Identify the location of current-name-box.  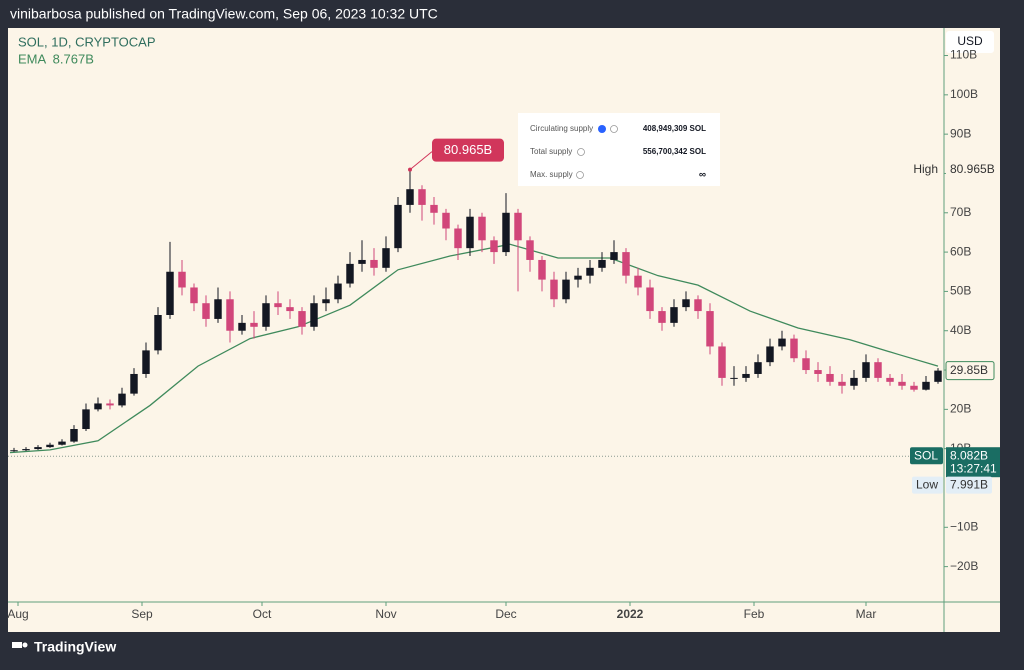
(926, 456).